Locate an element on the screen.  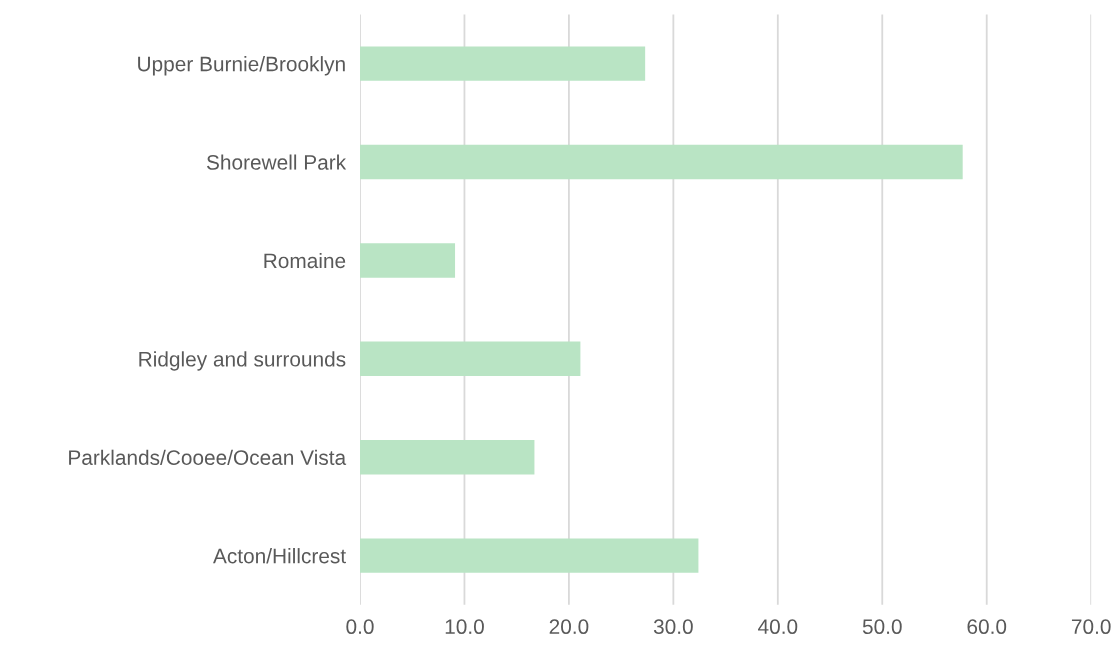
y-tick-label: Shorewell Park is located at coordinates (276, 162).